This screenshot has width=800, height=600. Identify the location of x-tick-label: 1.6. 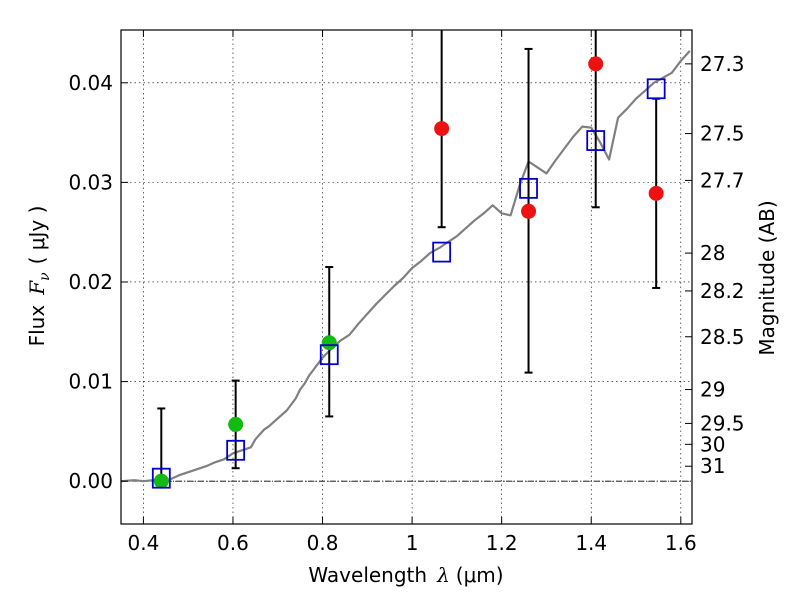
(681, 543).